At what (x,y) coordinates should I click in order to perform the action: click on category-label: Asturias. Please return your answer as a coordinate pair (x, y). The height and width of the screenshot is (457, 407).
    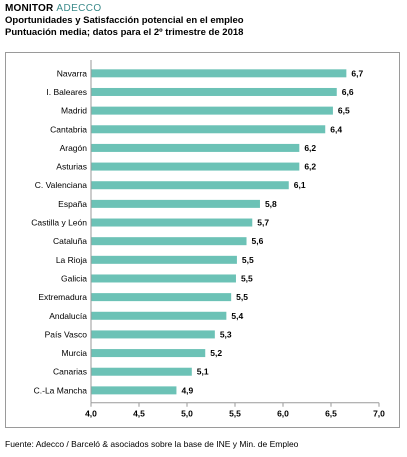
    Looking at the image, I should click on (71, 167).